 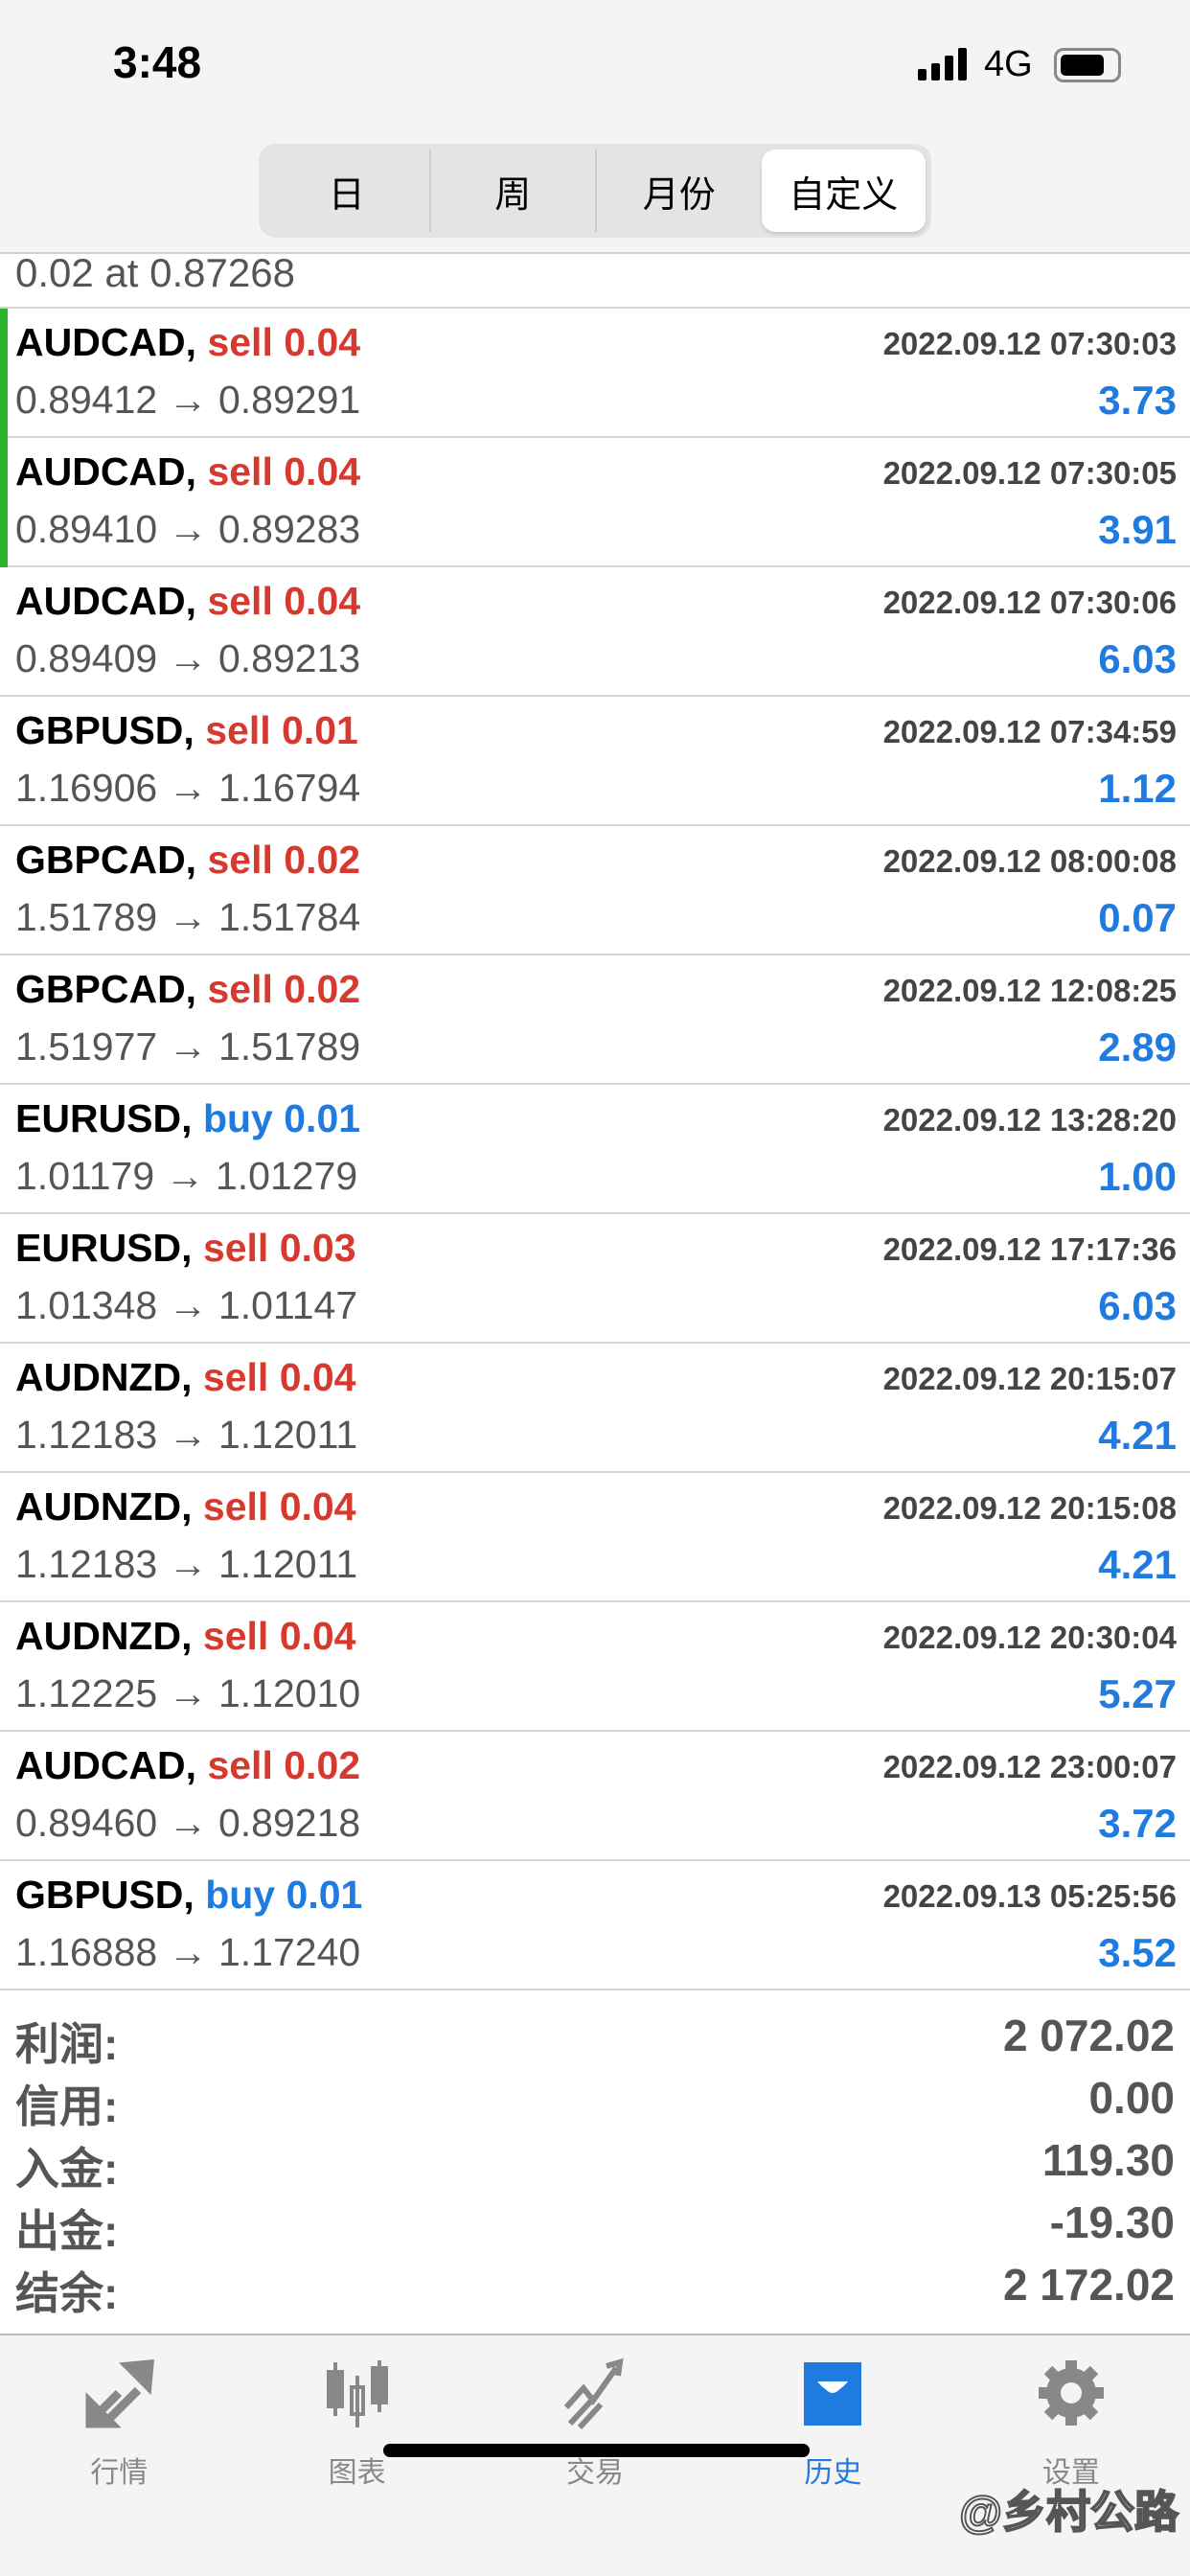 I want to click on deal-time: 2022.09.12 17:17:36, so click(x=1030, y=1249).